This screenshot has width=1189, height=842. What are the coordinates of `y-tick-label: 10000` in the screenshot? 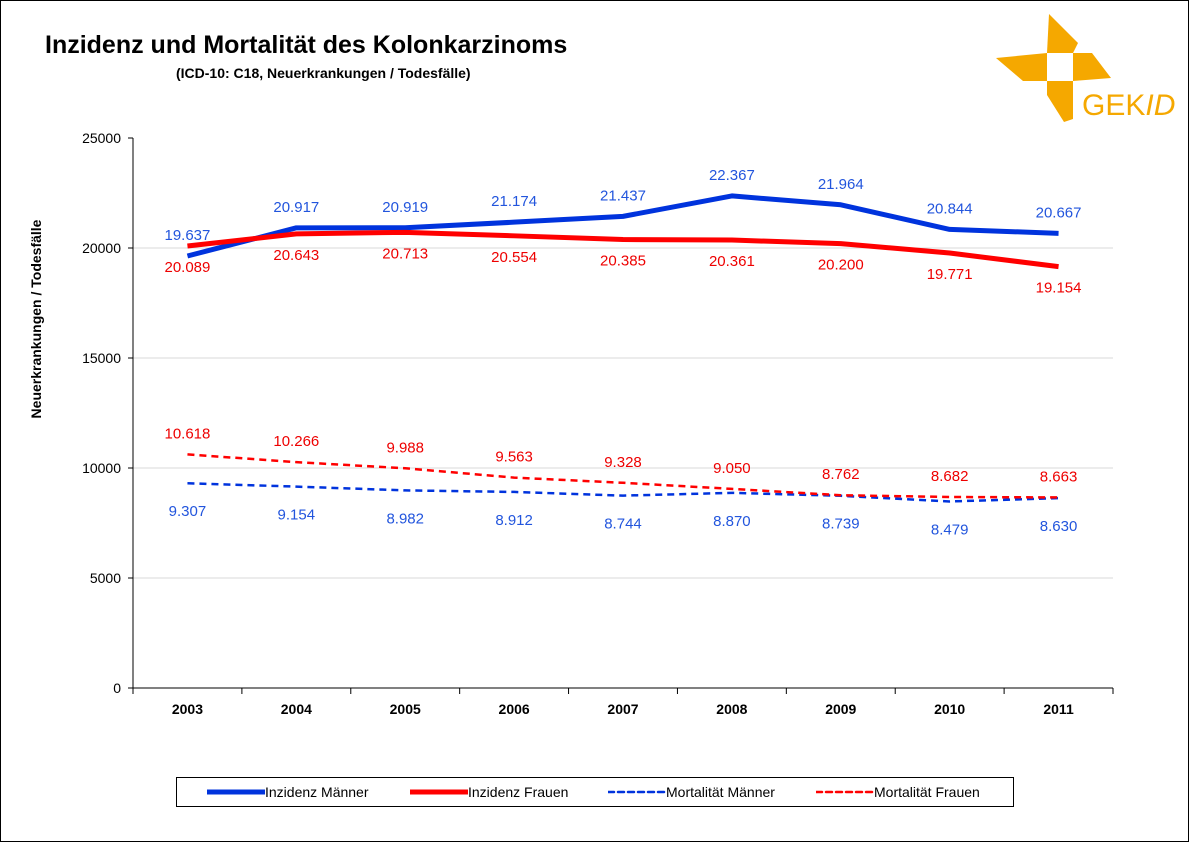 It's located at (101, 468).